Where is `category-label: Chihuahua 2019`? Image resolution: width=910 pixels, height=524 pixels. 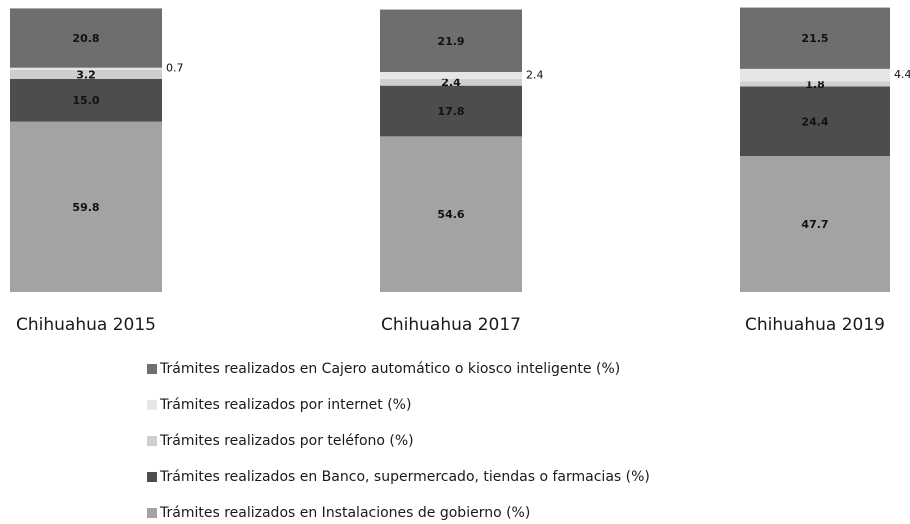
category-label: Chihuahua 2019 is located at coordinates (815, 325).